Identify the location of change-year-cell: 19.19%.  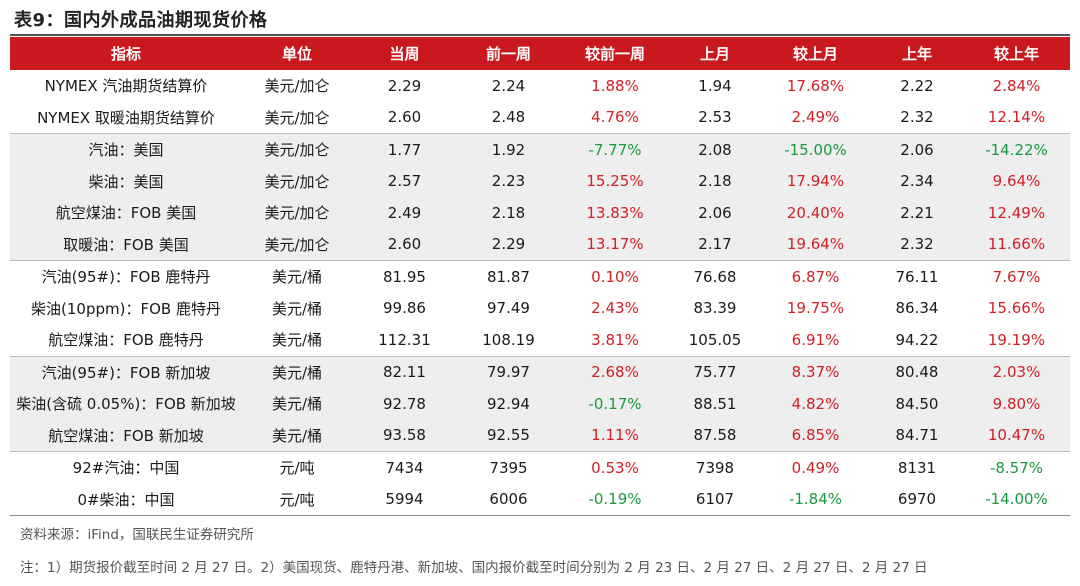
(1016, 340).